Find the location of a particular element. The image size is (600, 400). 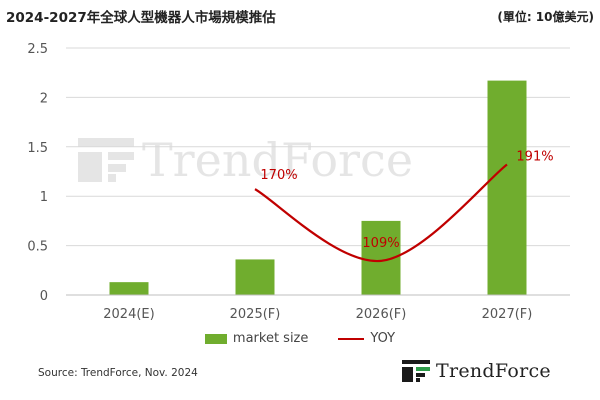

yoy-labels: 170% 109% 191% is located at coordinates (406, 199).